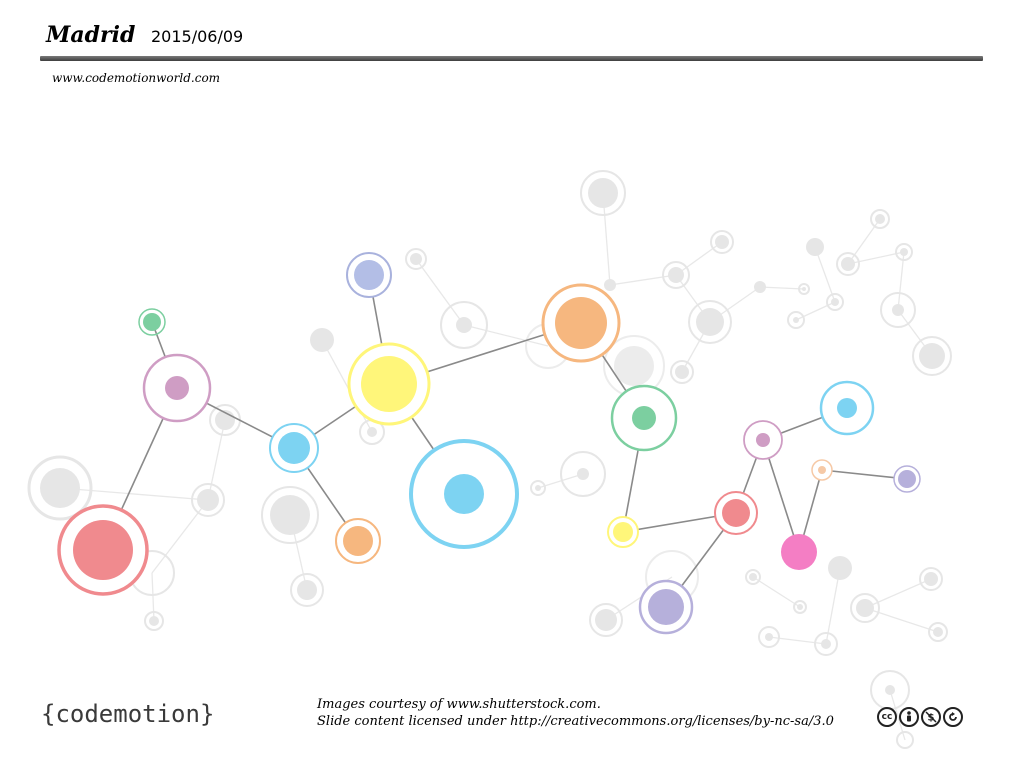 This screenshot has width=1014, height=757. What do you see at coordinates (152, 322) in the screenshot?
I see `node-green-small` at bounding box center [152, 322].